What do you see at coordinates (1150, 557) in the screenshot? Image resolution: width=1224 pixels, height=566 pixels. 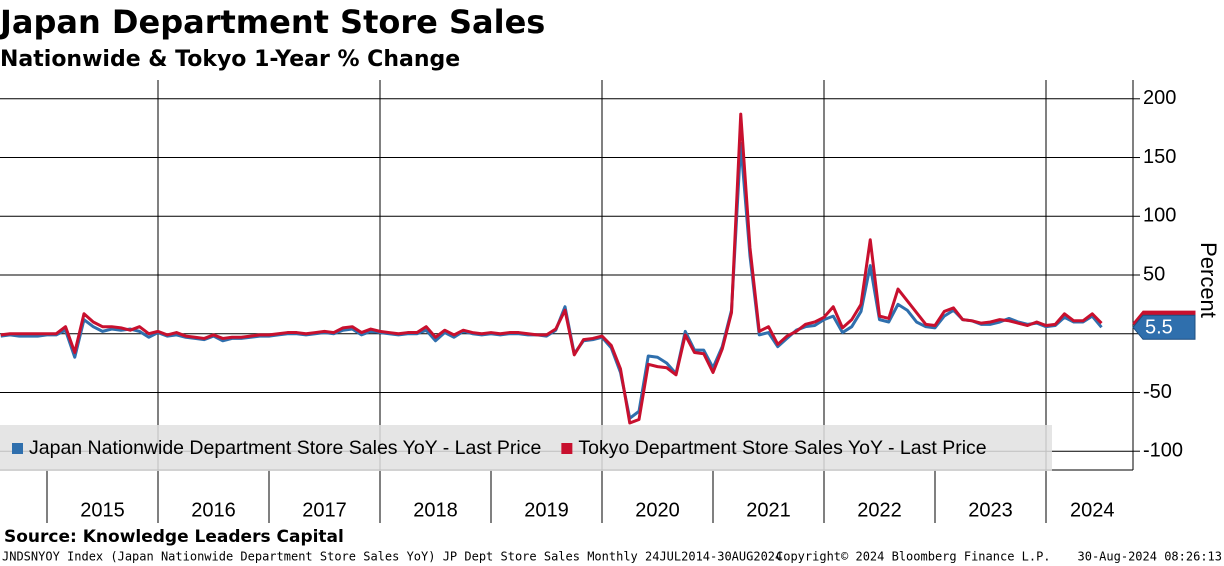 I see `footer-date: 30-Aug-2024 08:26:13` at bounding box center [1150, 557].